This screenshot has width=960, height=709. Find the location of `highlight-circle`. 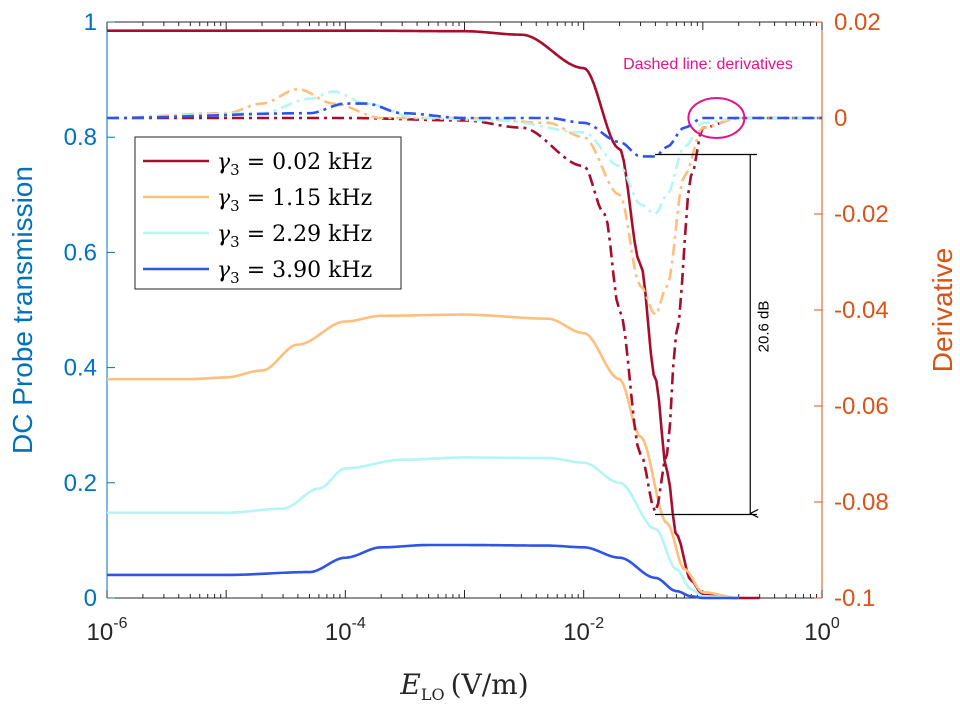

highlight-circle is located at coordinates (716, 118).